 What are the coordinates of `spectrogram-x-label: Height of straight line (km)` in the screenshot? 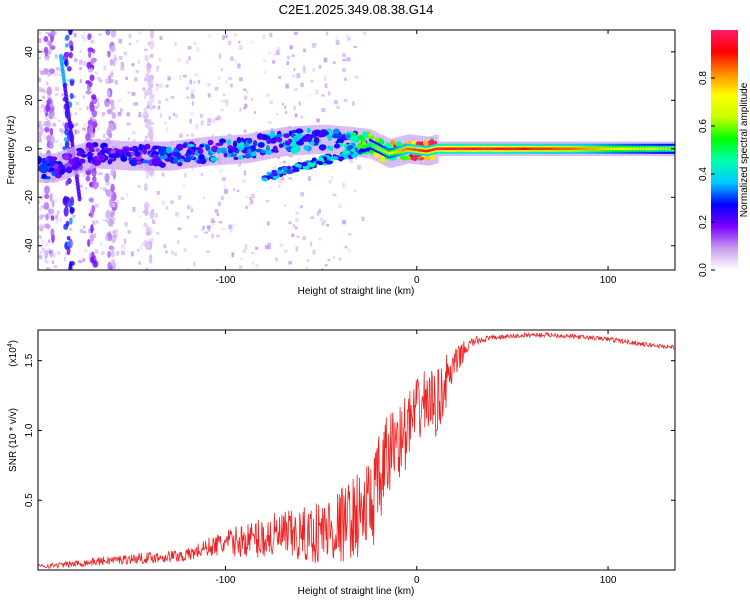 It's located at (356, 291).